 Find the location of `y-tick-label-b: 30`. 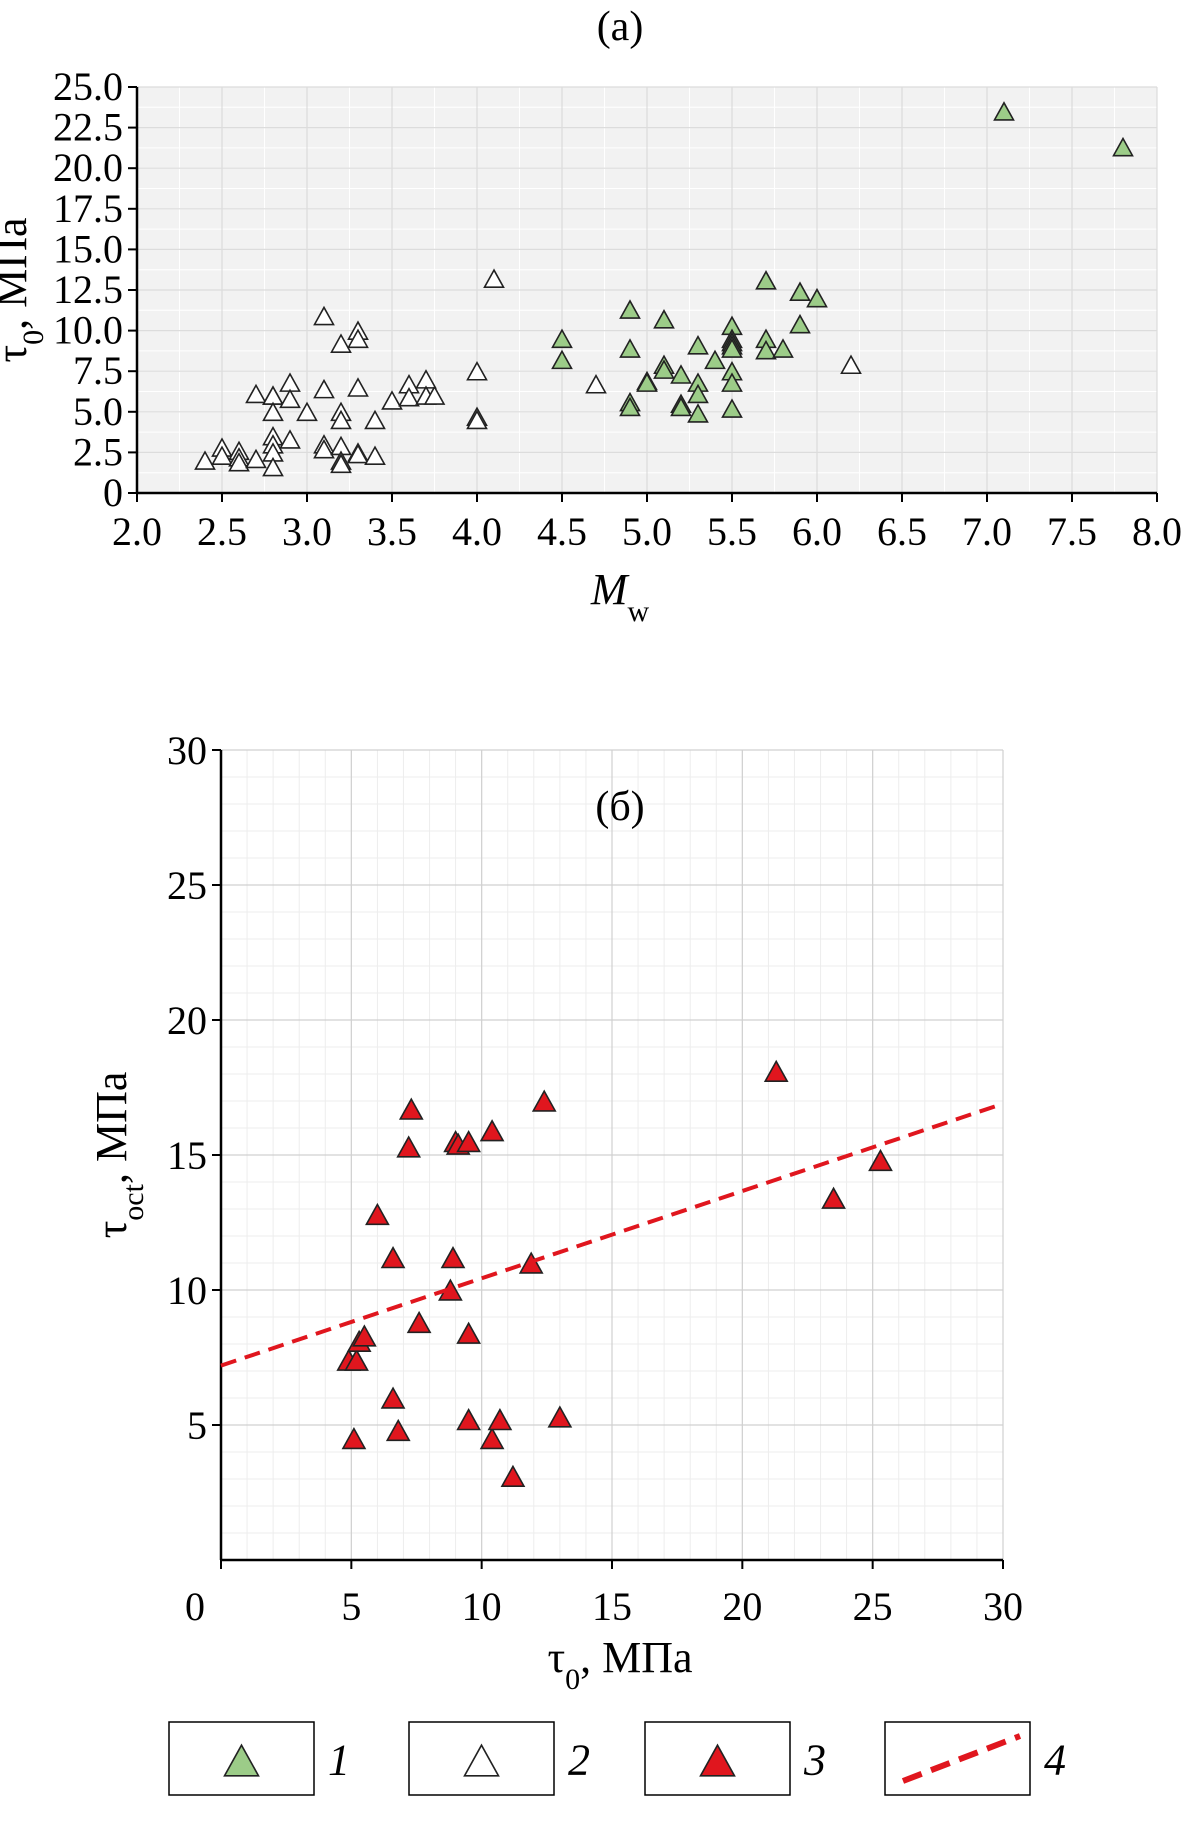

y-tick-label-b: 30 is located at coordinates (187, 750).